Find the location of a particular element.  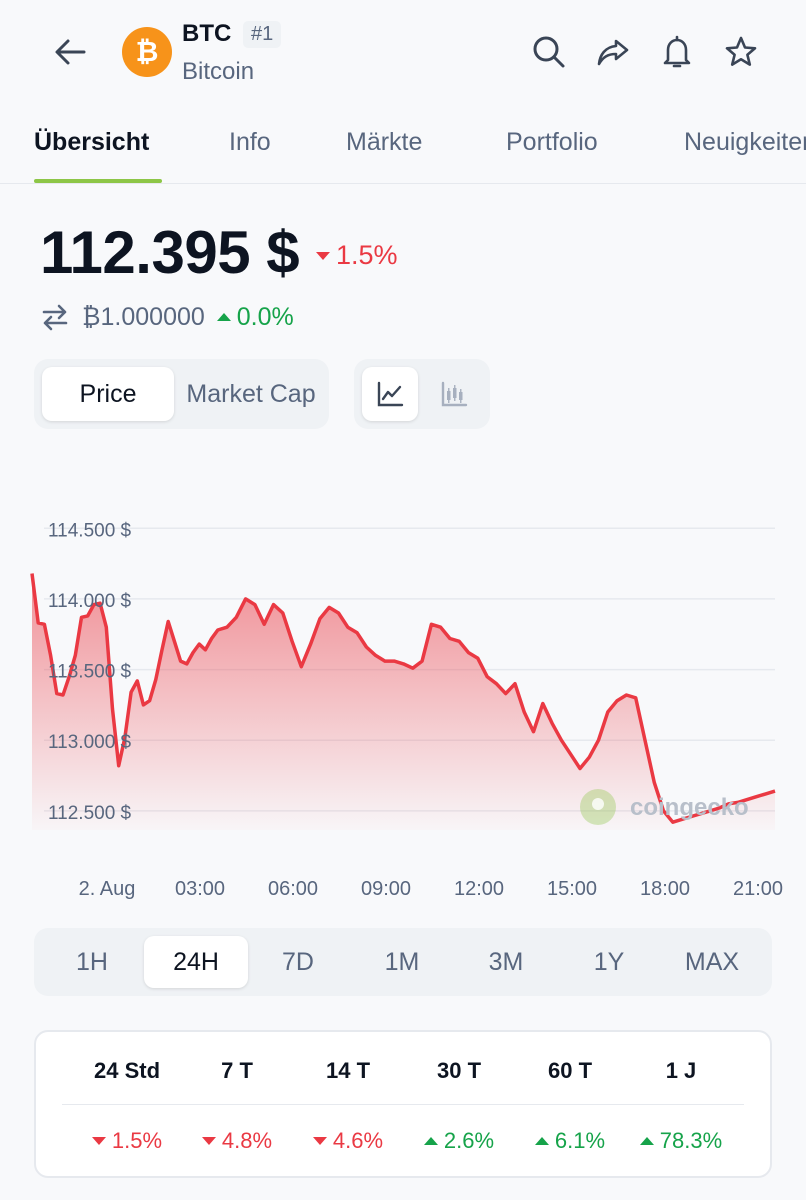

back-button is located at coordinates (70, 52).